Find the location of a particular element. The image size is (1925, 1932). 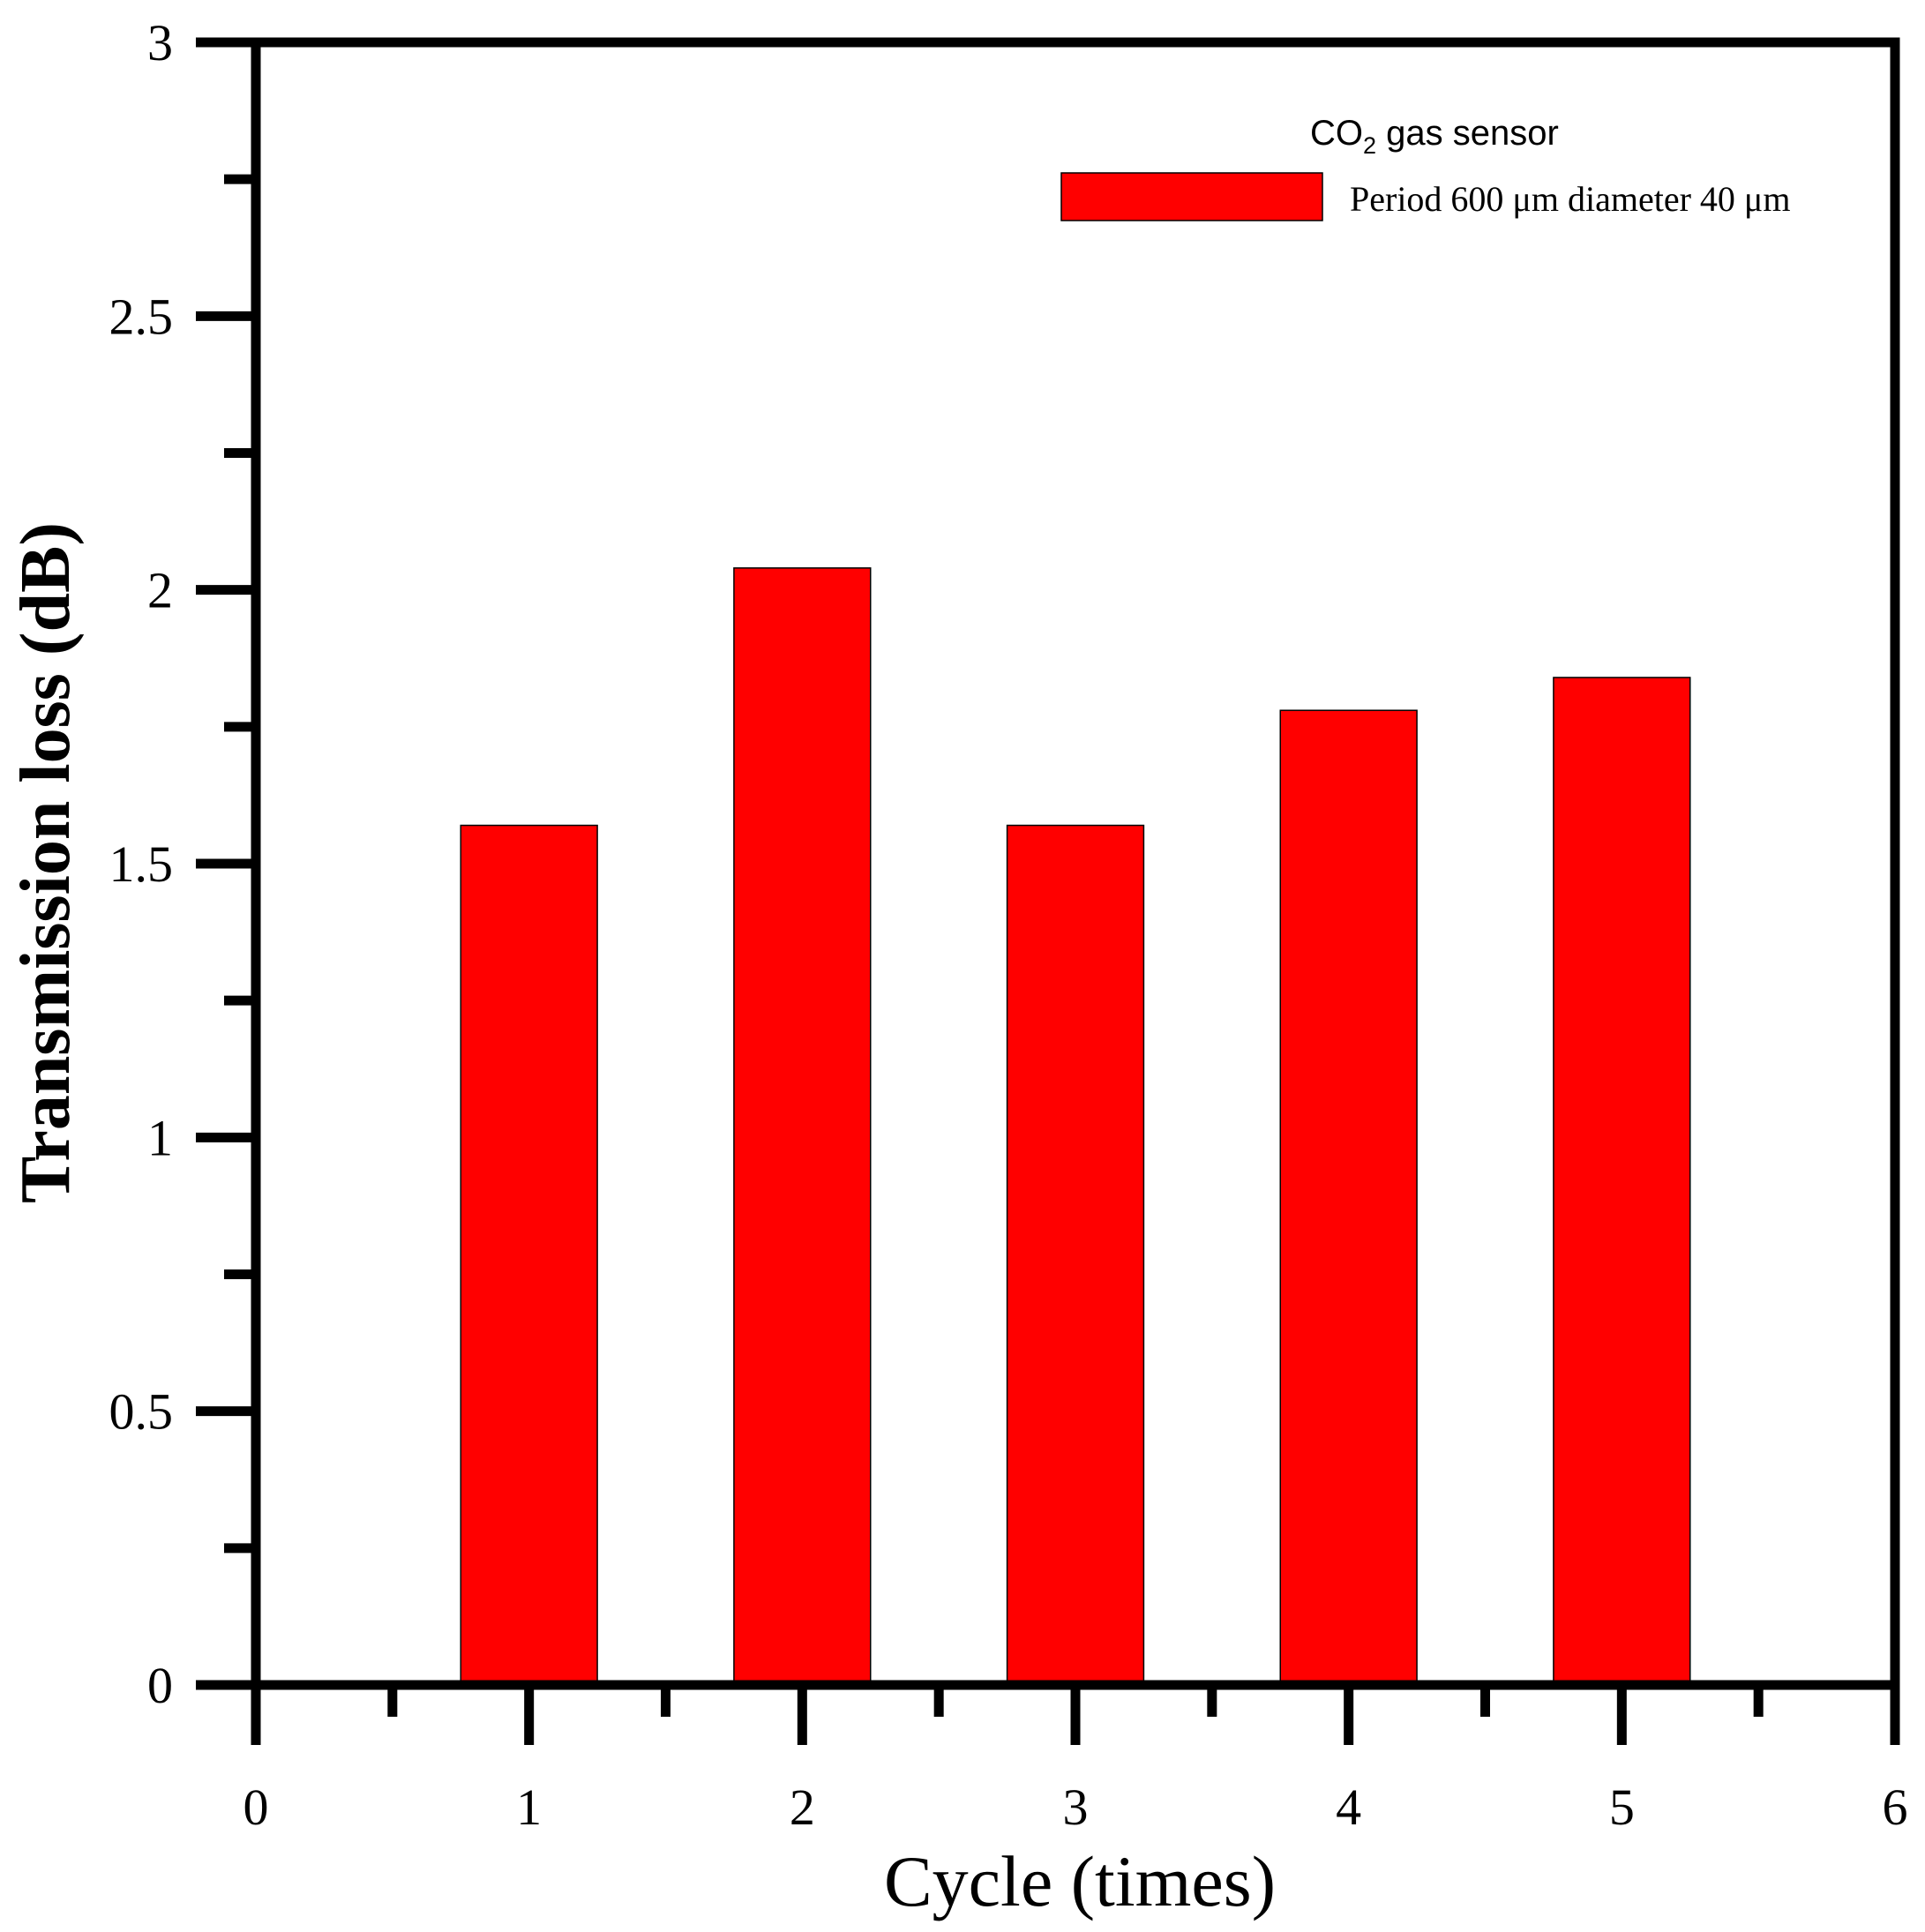

y-tick-label: 2 is located at coordinates (160, 591).